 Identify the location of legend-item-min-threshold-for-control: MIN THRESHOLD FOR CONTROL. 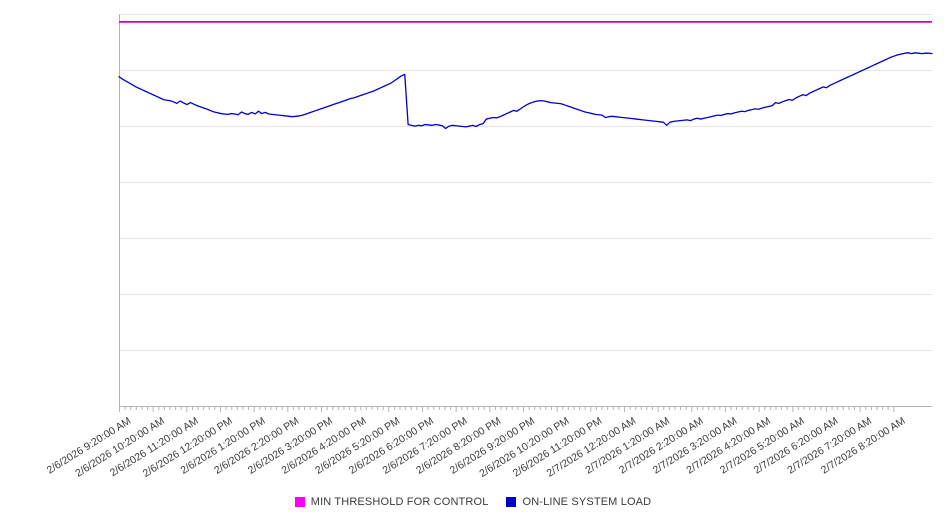
(391, 502).